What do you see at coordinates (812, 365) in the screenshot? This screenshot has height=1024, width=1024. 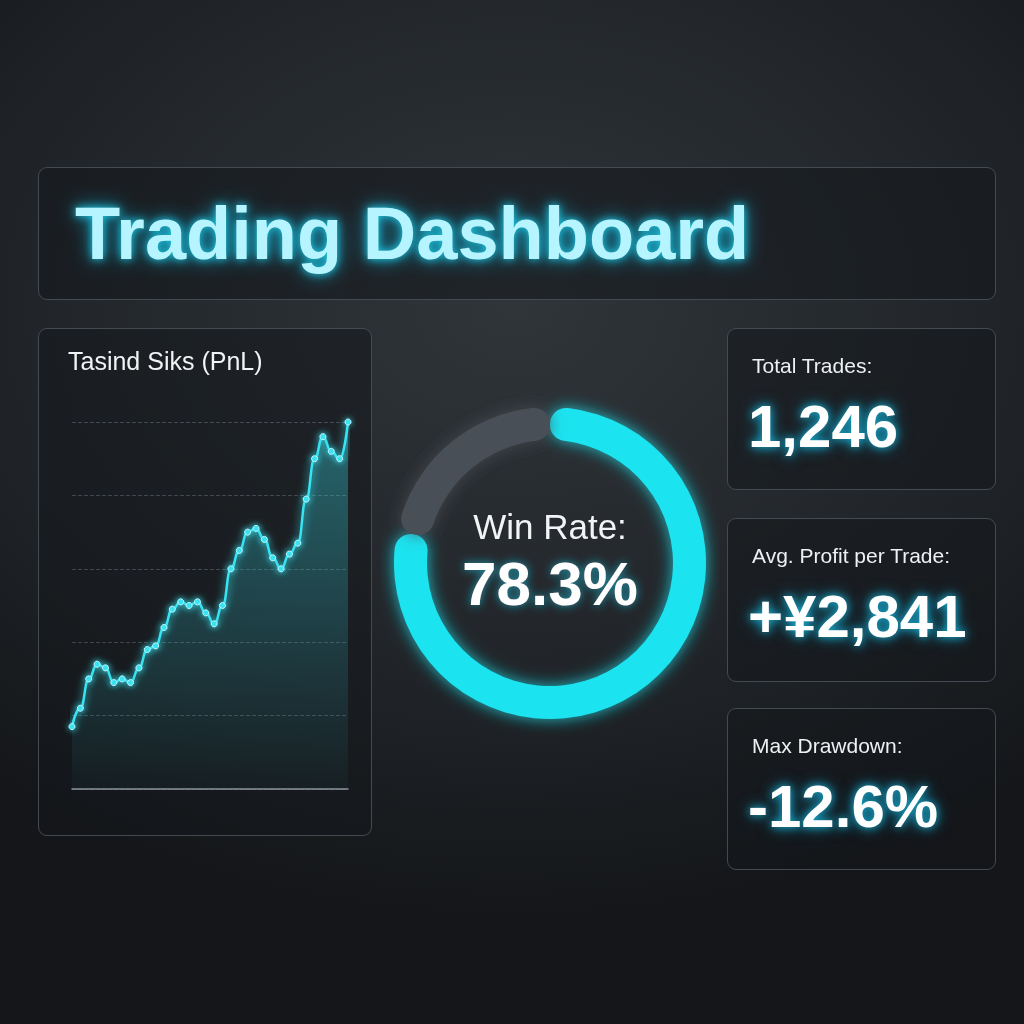 I see `text: Total Trades:` at bounding box center [812, 365].